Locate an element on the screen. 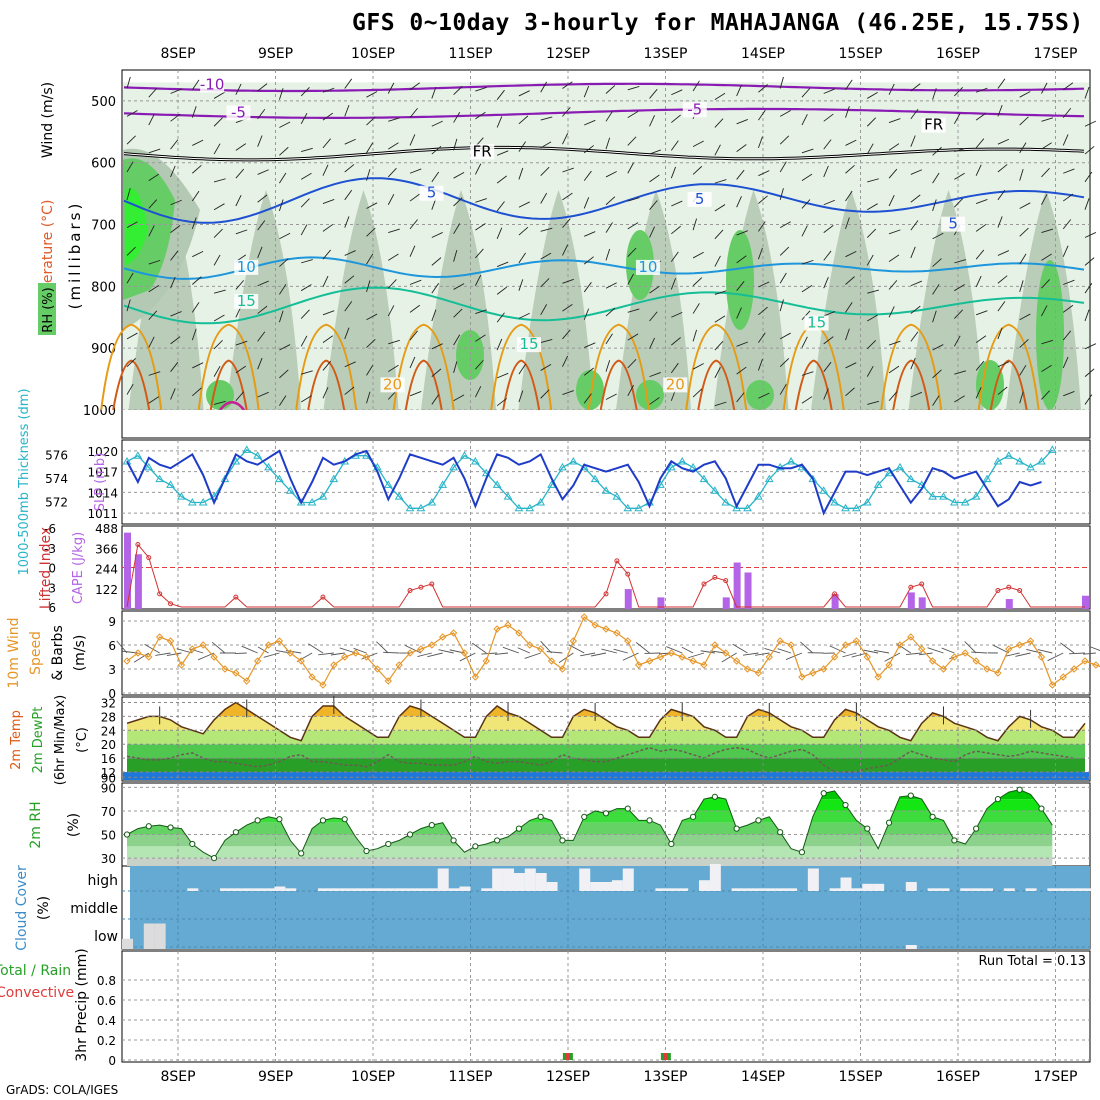  contour-label: FR is located at coordinates (482, 151).